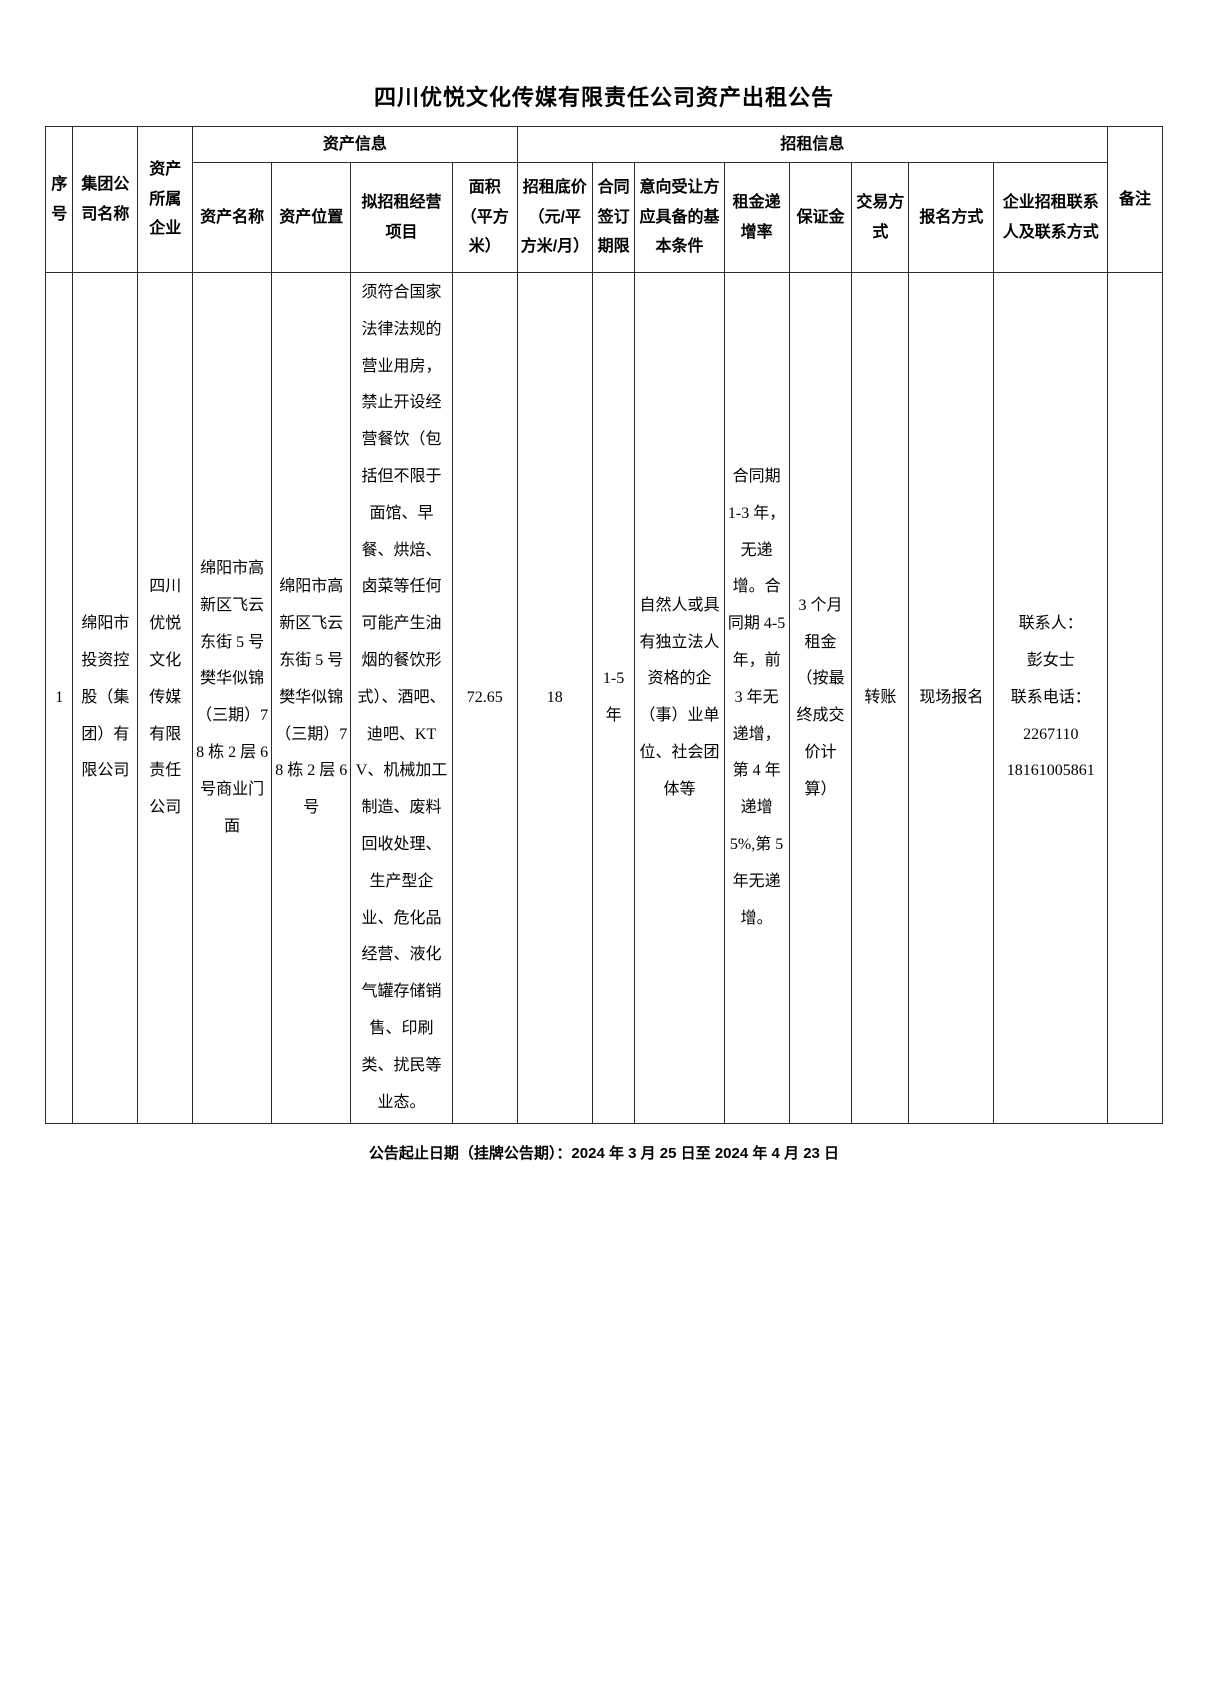 This screenshot has height=1708, width=1208. I want to click on cell-area: 72.65, so click(484, 698).